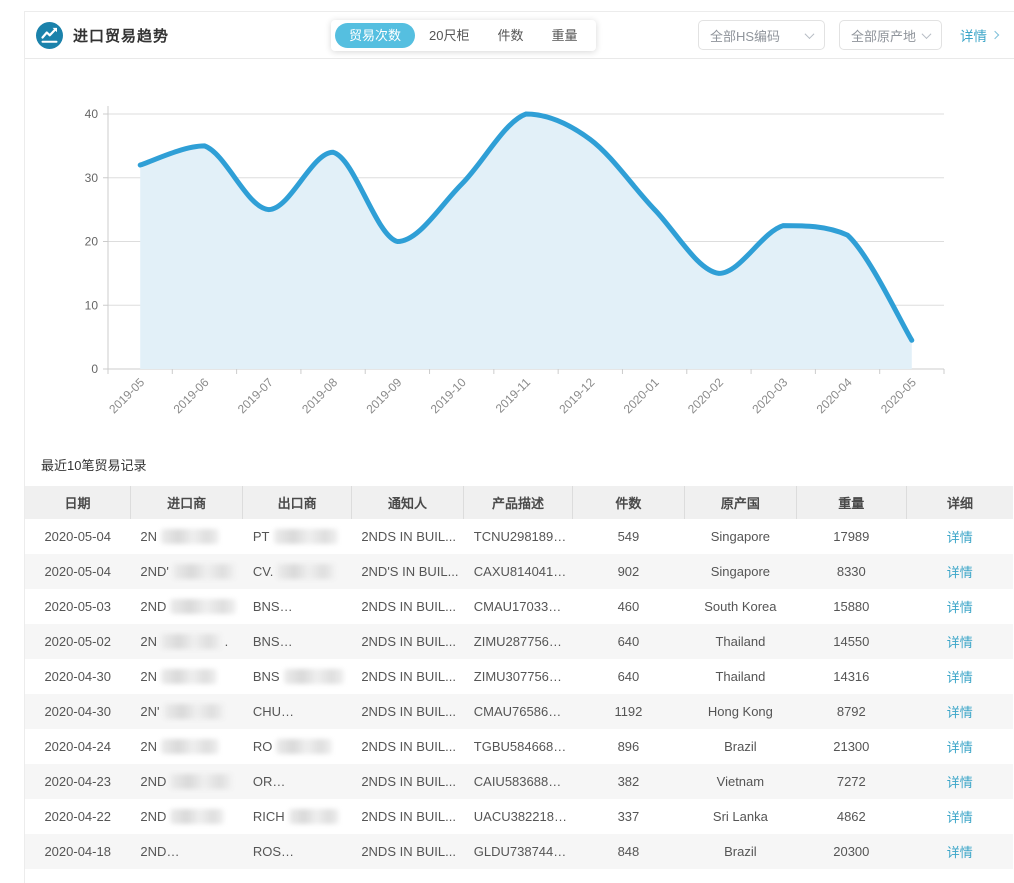 The width and height of the screenshot is (1014, 883). What do you see at coordinates (297, 816) in the screenshot?
I see `cell-exporter: RICH` at bounding box center [297, 816].